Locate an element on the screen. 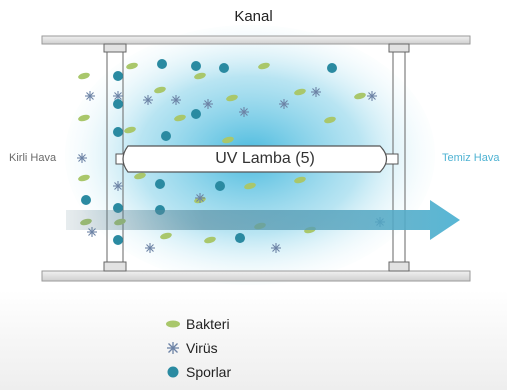 The height and width of the screenshot is (390, 507). legend-item-spores: Sporlar is located at coordinates (195, 372).